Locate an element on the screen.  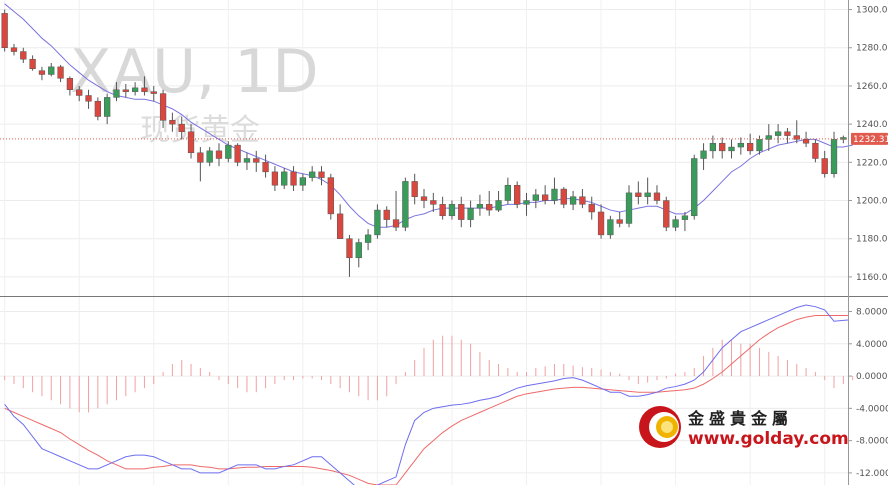
price-tick-label: 1280.00 is located at coordinates (872, 49).